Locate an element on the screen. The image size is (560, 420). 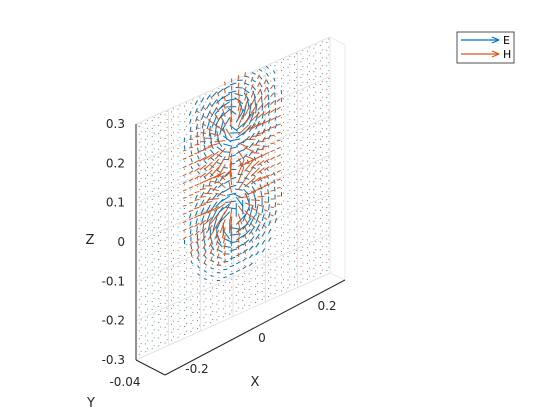
x-axis-line is located at coordinates (255, 327).